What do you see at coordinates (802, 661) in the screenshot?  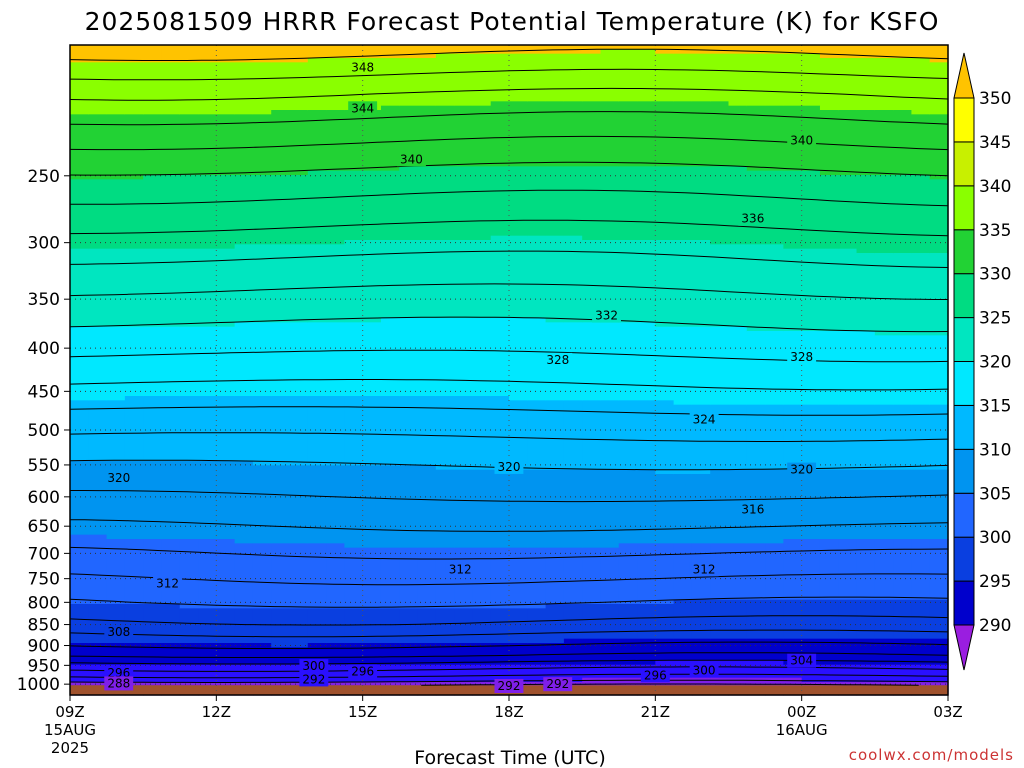 I see `contour-label: 304` at bounding box center [802, 661].